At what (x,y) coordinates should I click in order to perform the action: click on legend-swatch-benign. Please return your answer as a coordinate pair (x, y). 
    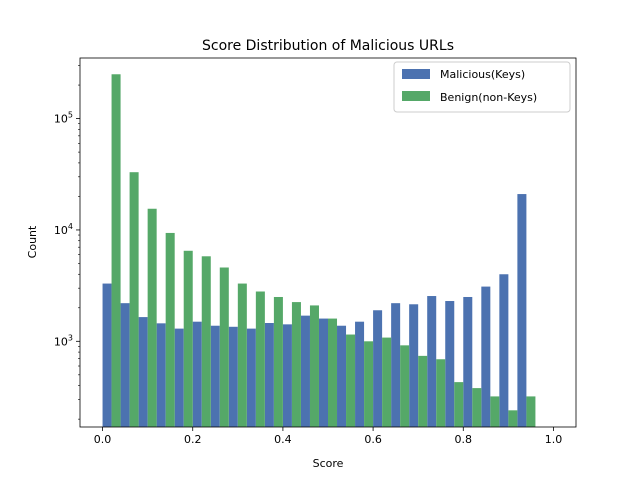
    Looking at the image, I should click on (416, 96).